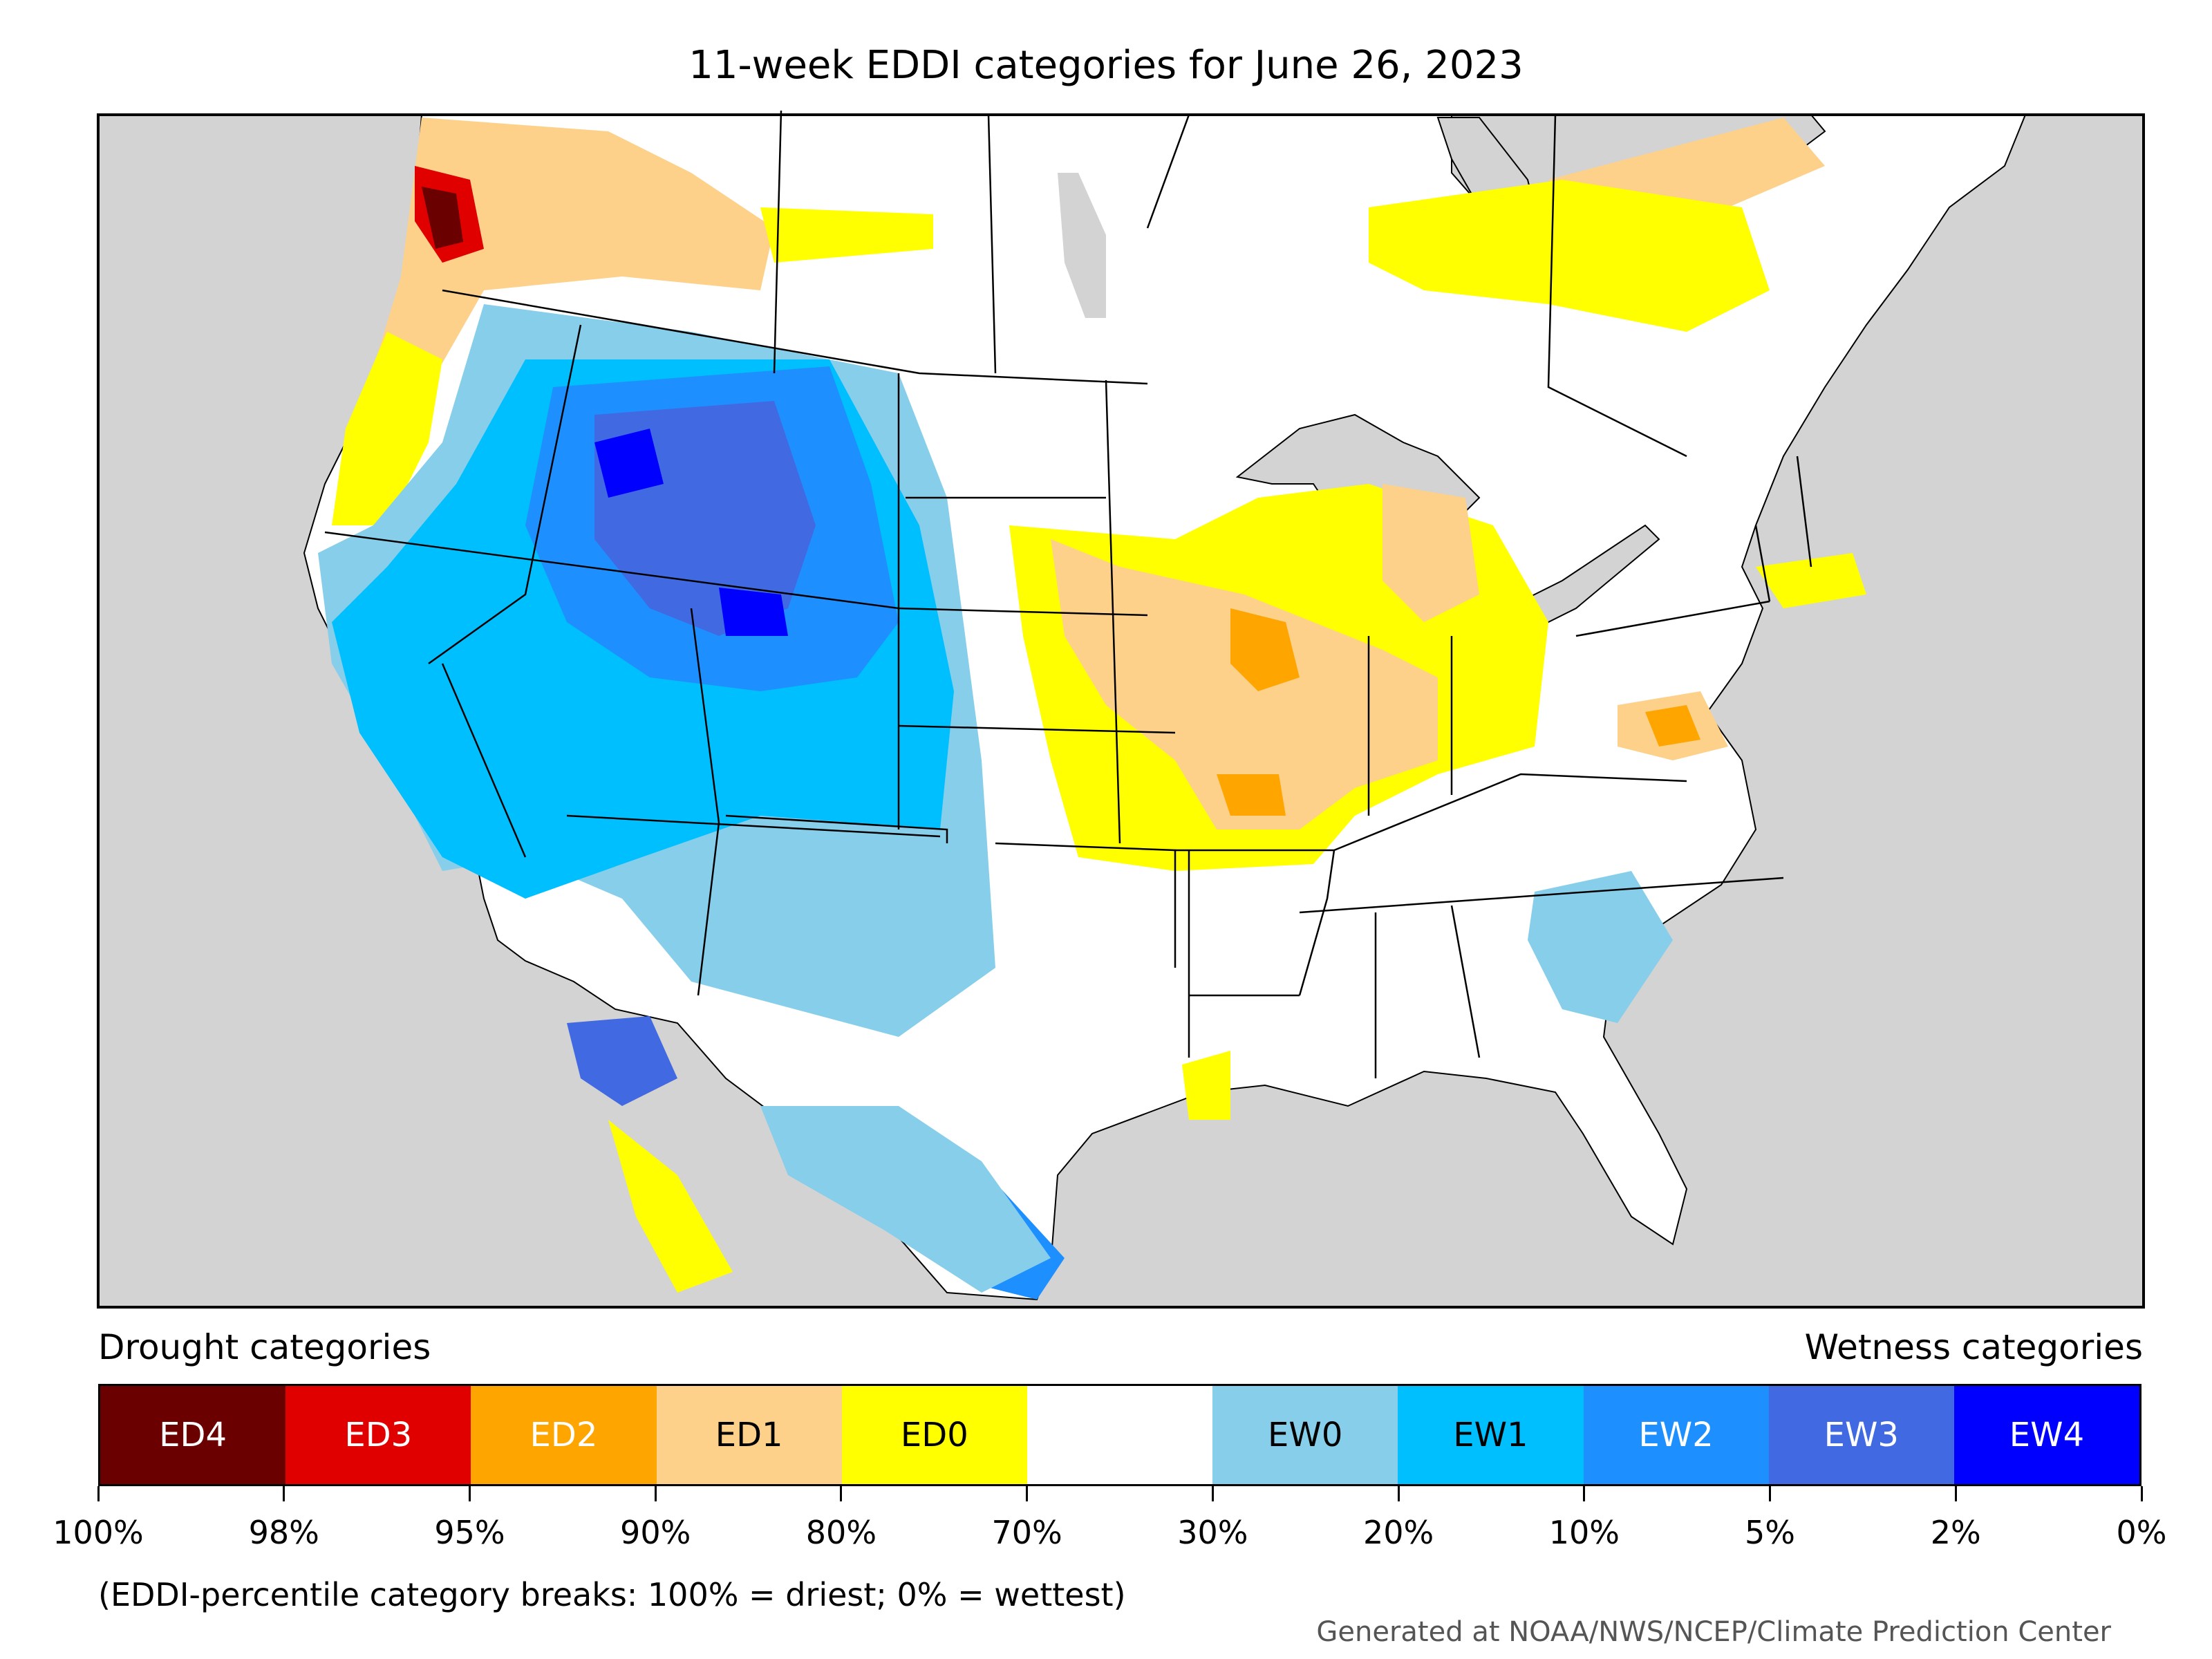  Describe the element at coordinates (622, 1061) in the screenshot. I see `region-ew3-arizona` at that location.